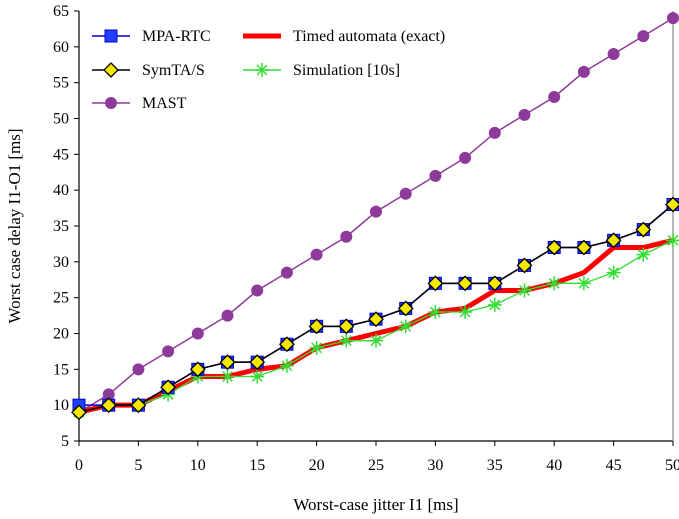 The width and height of the screenshot is (679, 519). I want to click on y-tick-label: 60, so click(61, 47).